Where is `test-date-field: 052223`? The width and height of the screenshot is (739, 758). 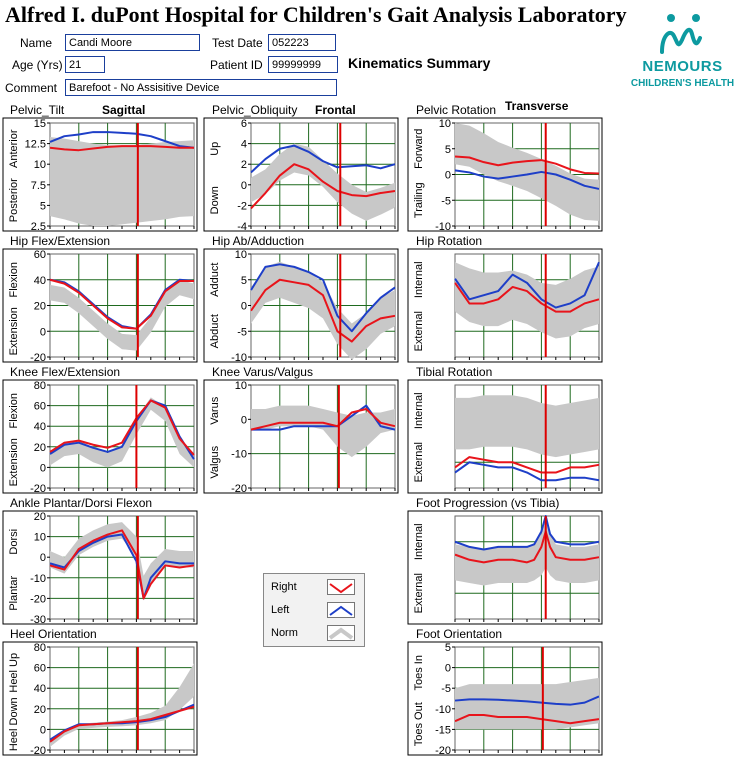
test-date-field: 052223 is located at coordinates (302, 42).